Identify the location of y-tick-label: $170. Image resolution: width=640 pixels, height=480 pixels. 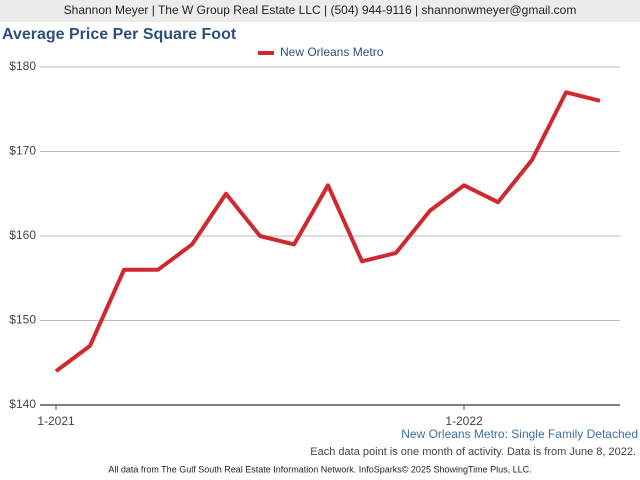
(22, 151).